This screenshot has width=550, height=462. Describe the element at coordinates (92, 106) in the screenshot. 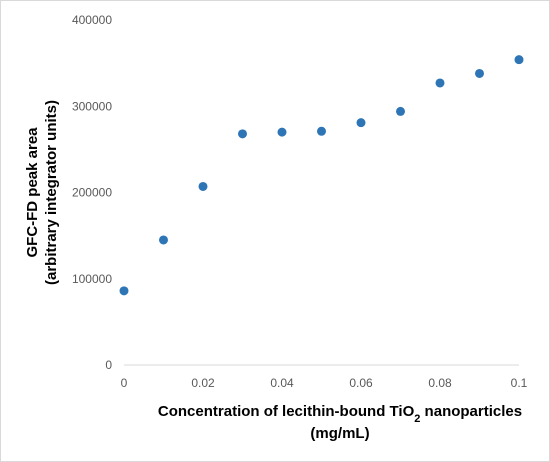

I see `y-tick-label: 300000` at that location.